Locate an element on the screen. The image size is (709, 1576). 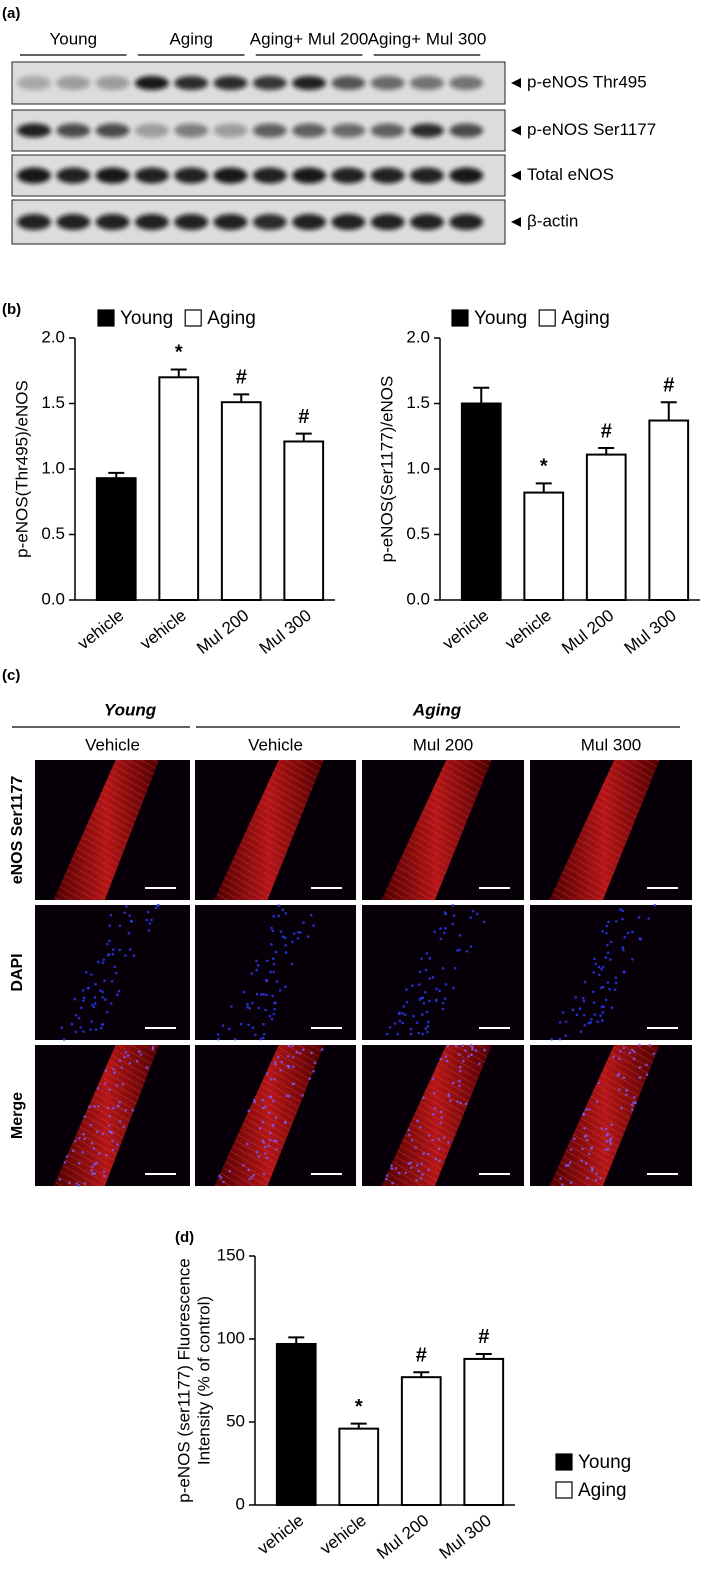
bar is located at coordinates (481, 501).